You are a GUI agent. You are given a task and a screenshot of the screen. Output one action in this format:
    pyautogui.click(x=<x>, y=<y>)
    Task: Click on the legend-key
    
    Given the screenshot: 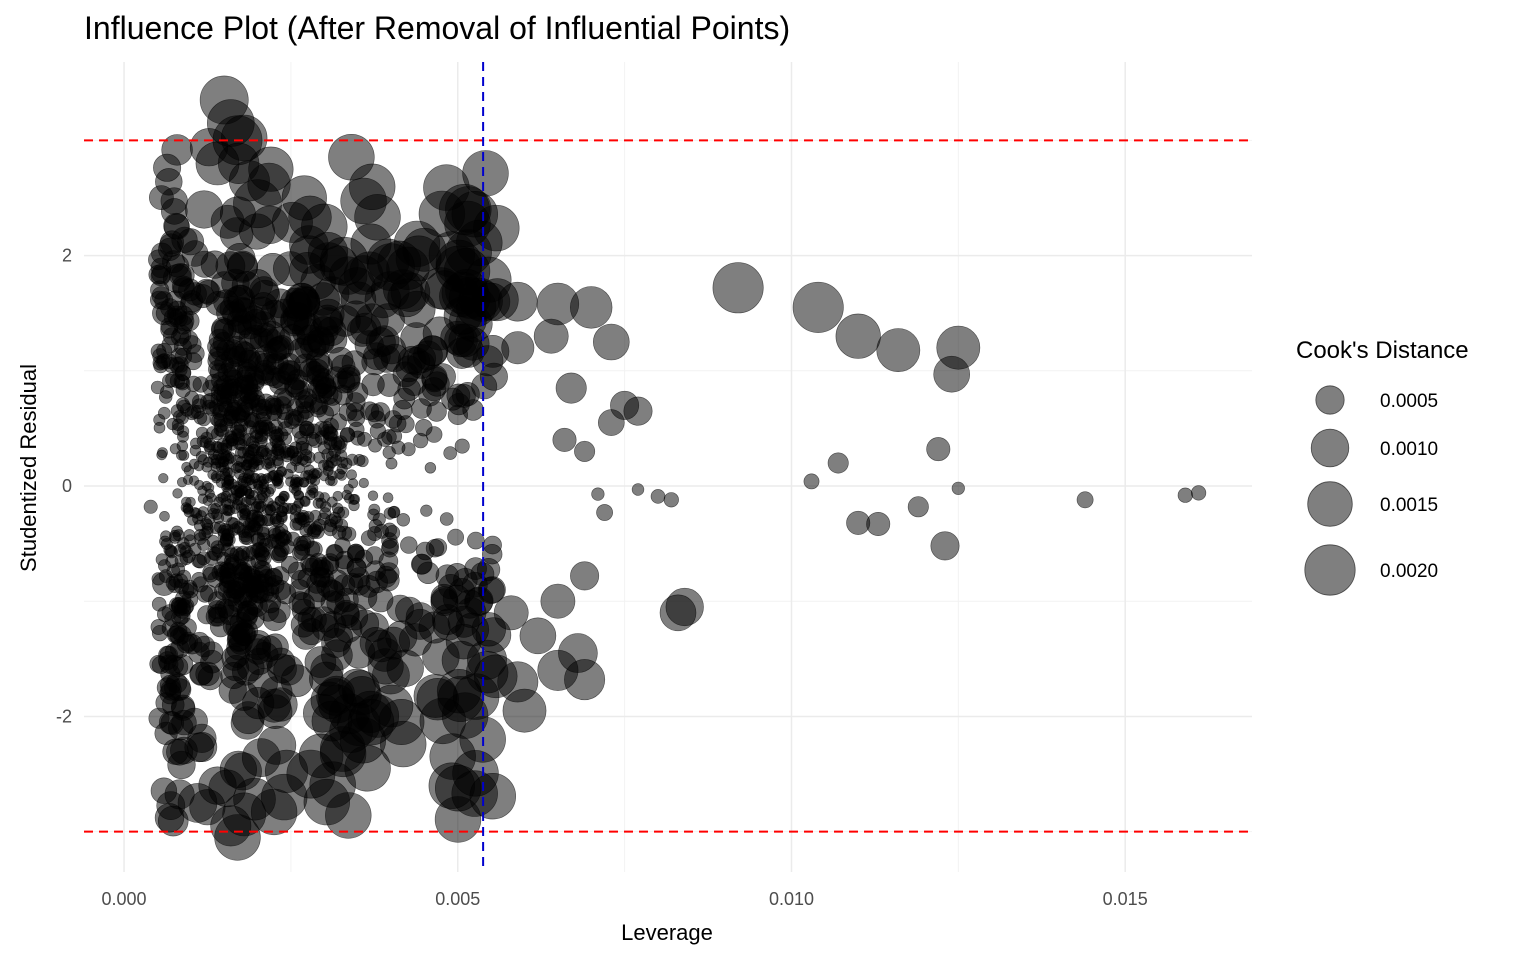 What is the action you would take?
    pyautogui.click(x=1330, y=400)
    